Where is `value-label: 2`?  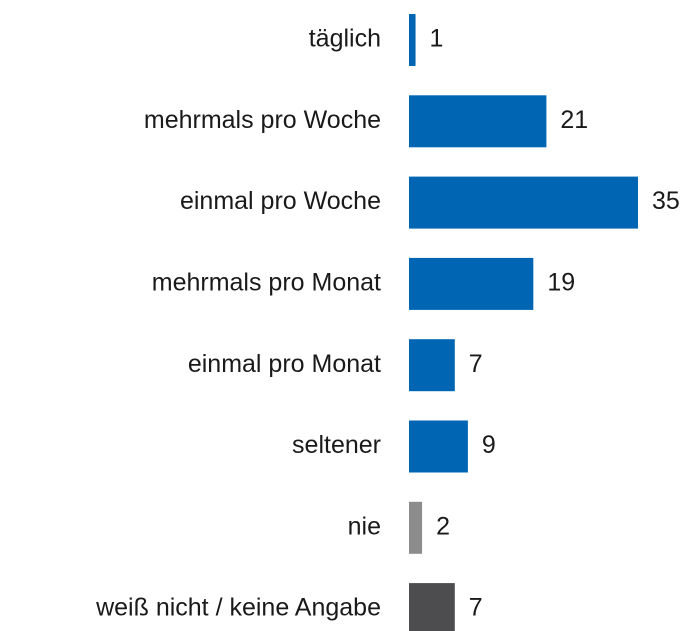
value-label: 2 is located at coordinates (443, 526).